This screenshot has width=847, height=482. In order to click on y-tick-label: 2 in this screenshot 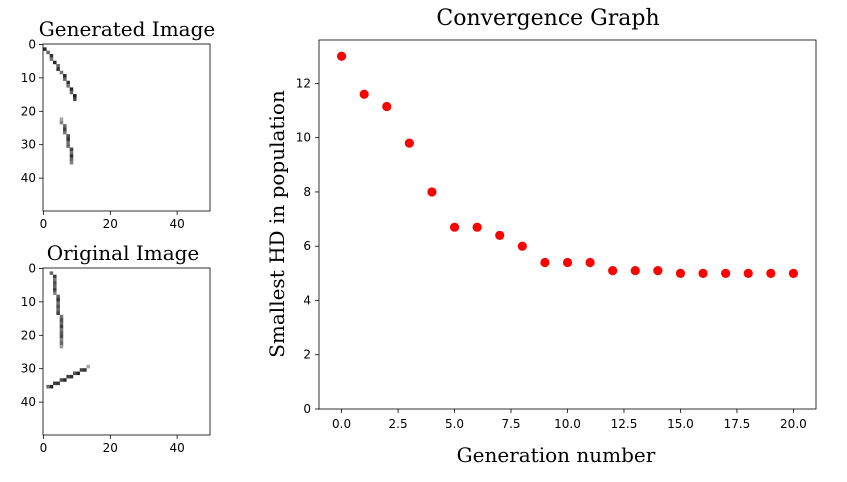, I will do `click(307, 355)`.